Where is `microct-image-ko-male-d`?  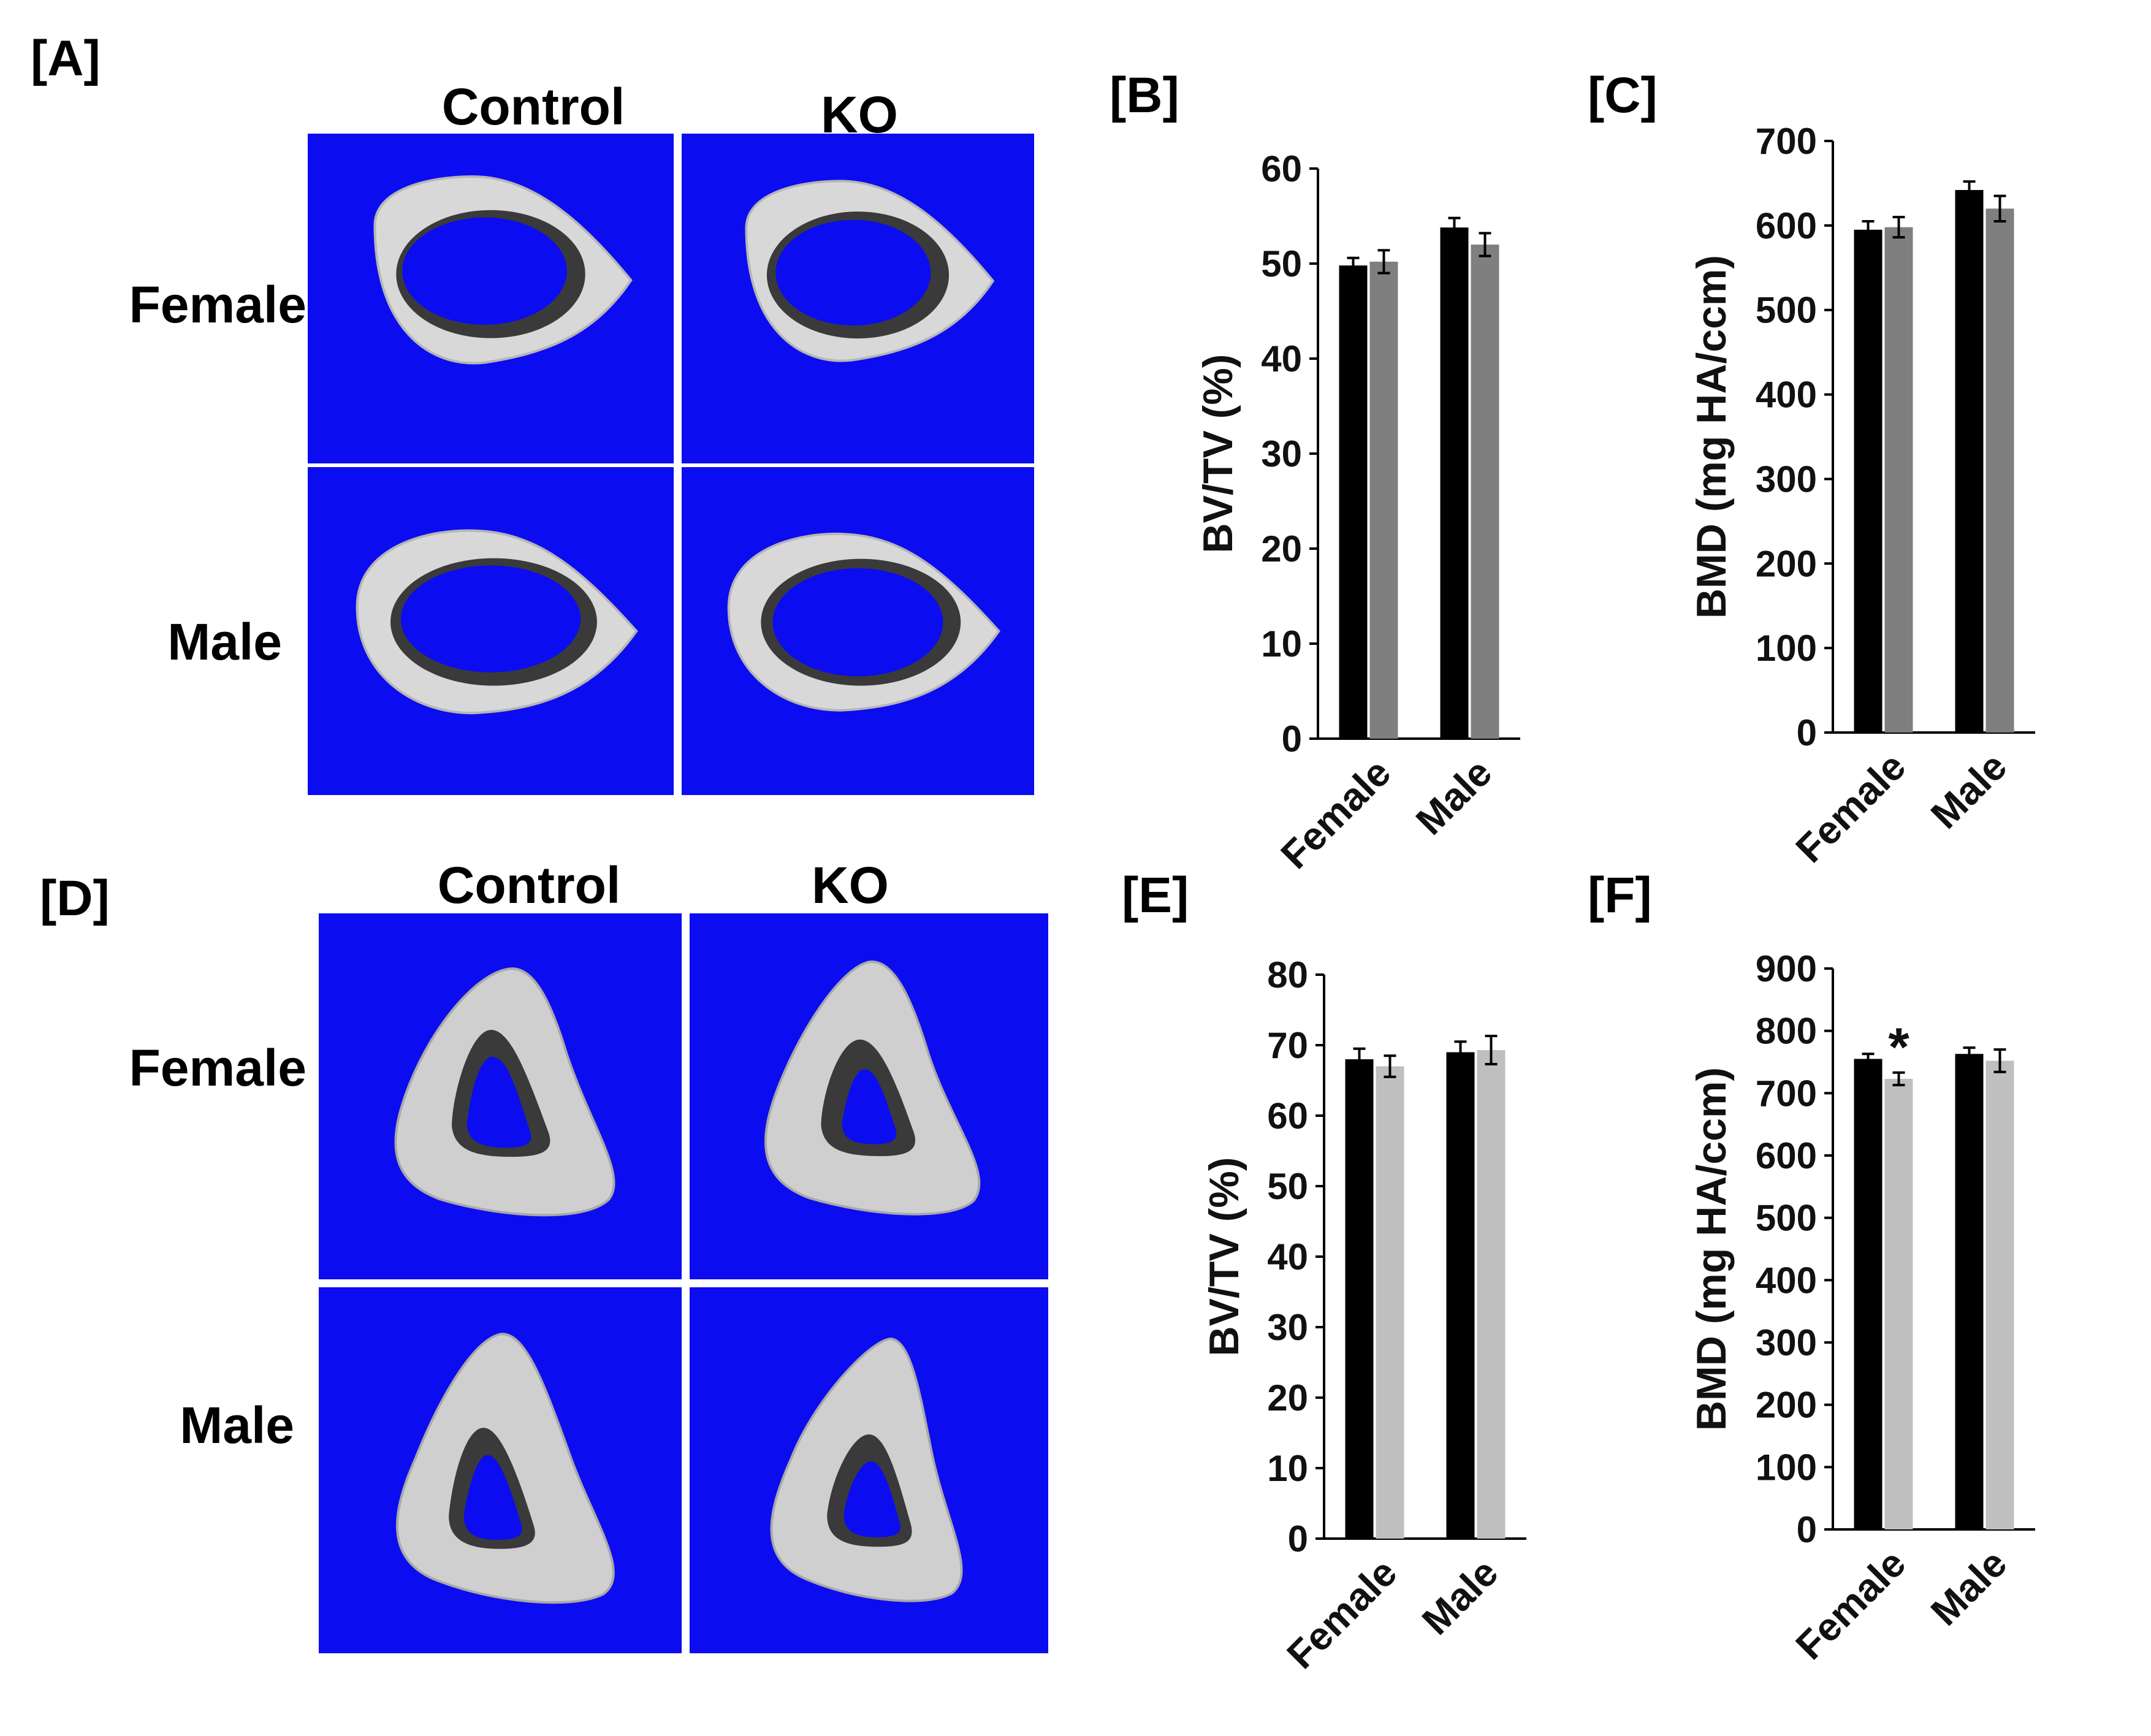
microct-image-ko-male-d is located at coordinates (869, 1470).